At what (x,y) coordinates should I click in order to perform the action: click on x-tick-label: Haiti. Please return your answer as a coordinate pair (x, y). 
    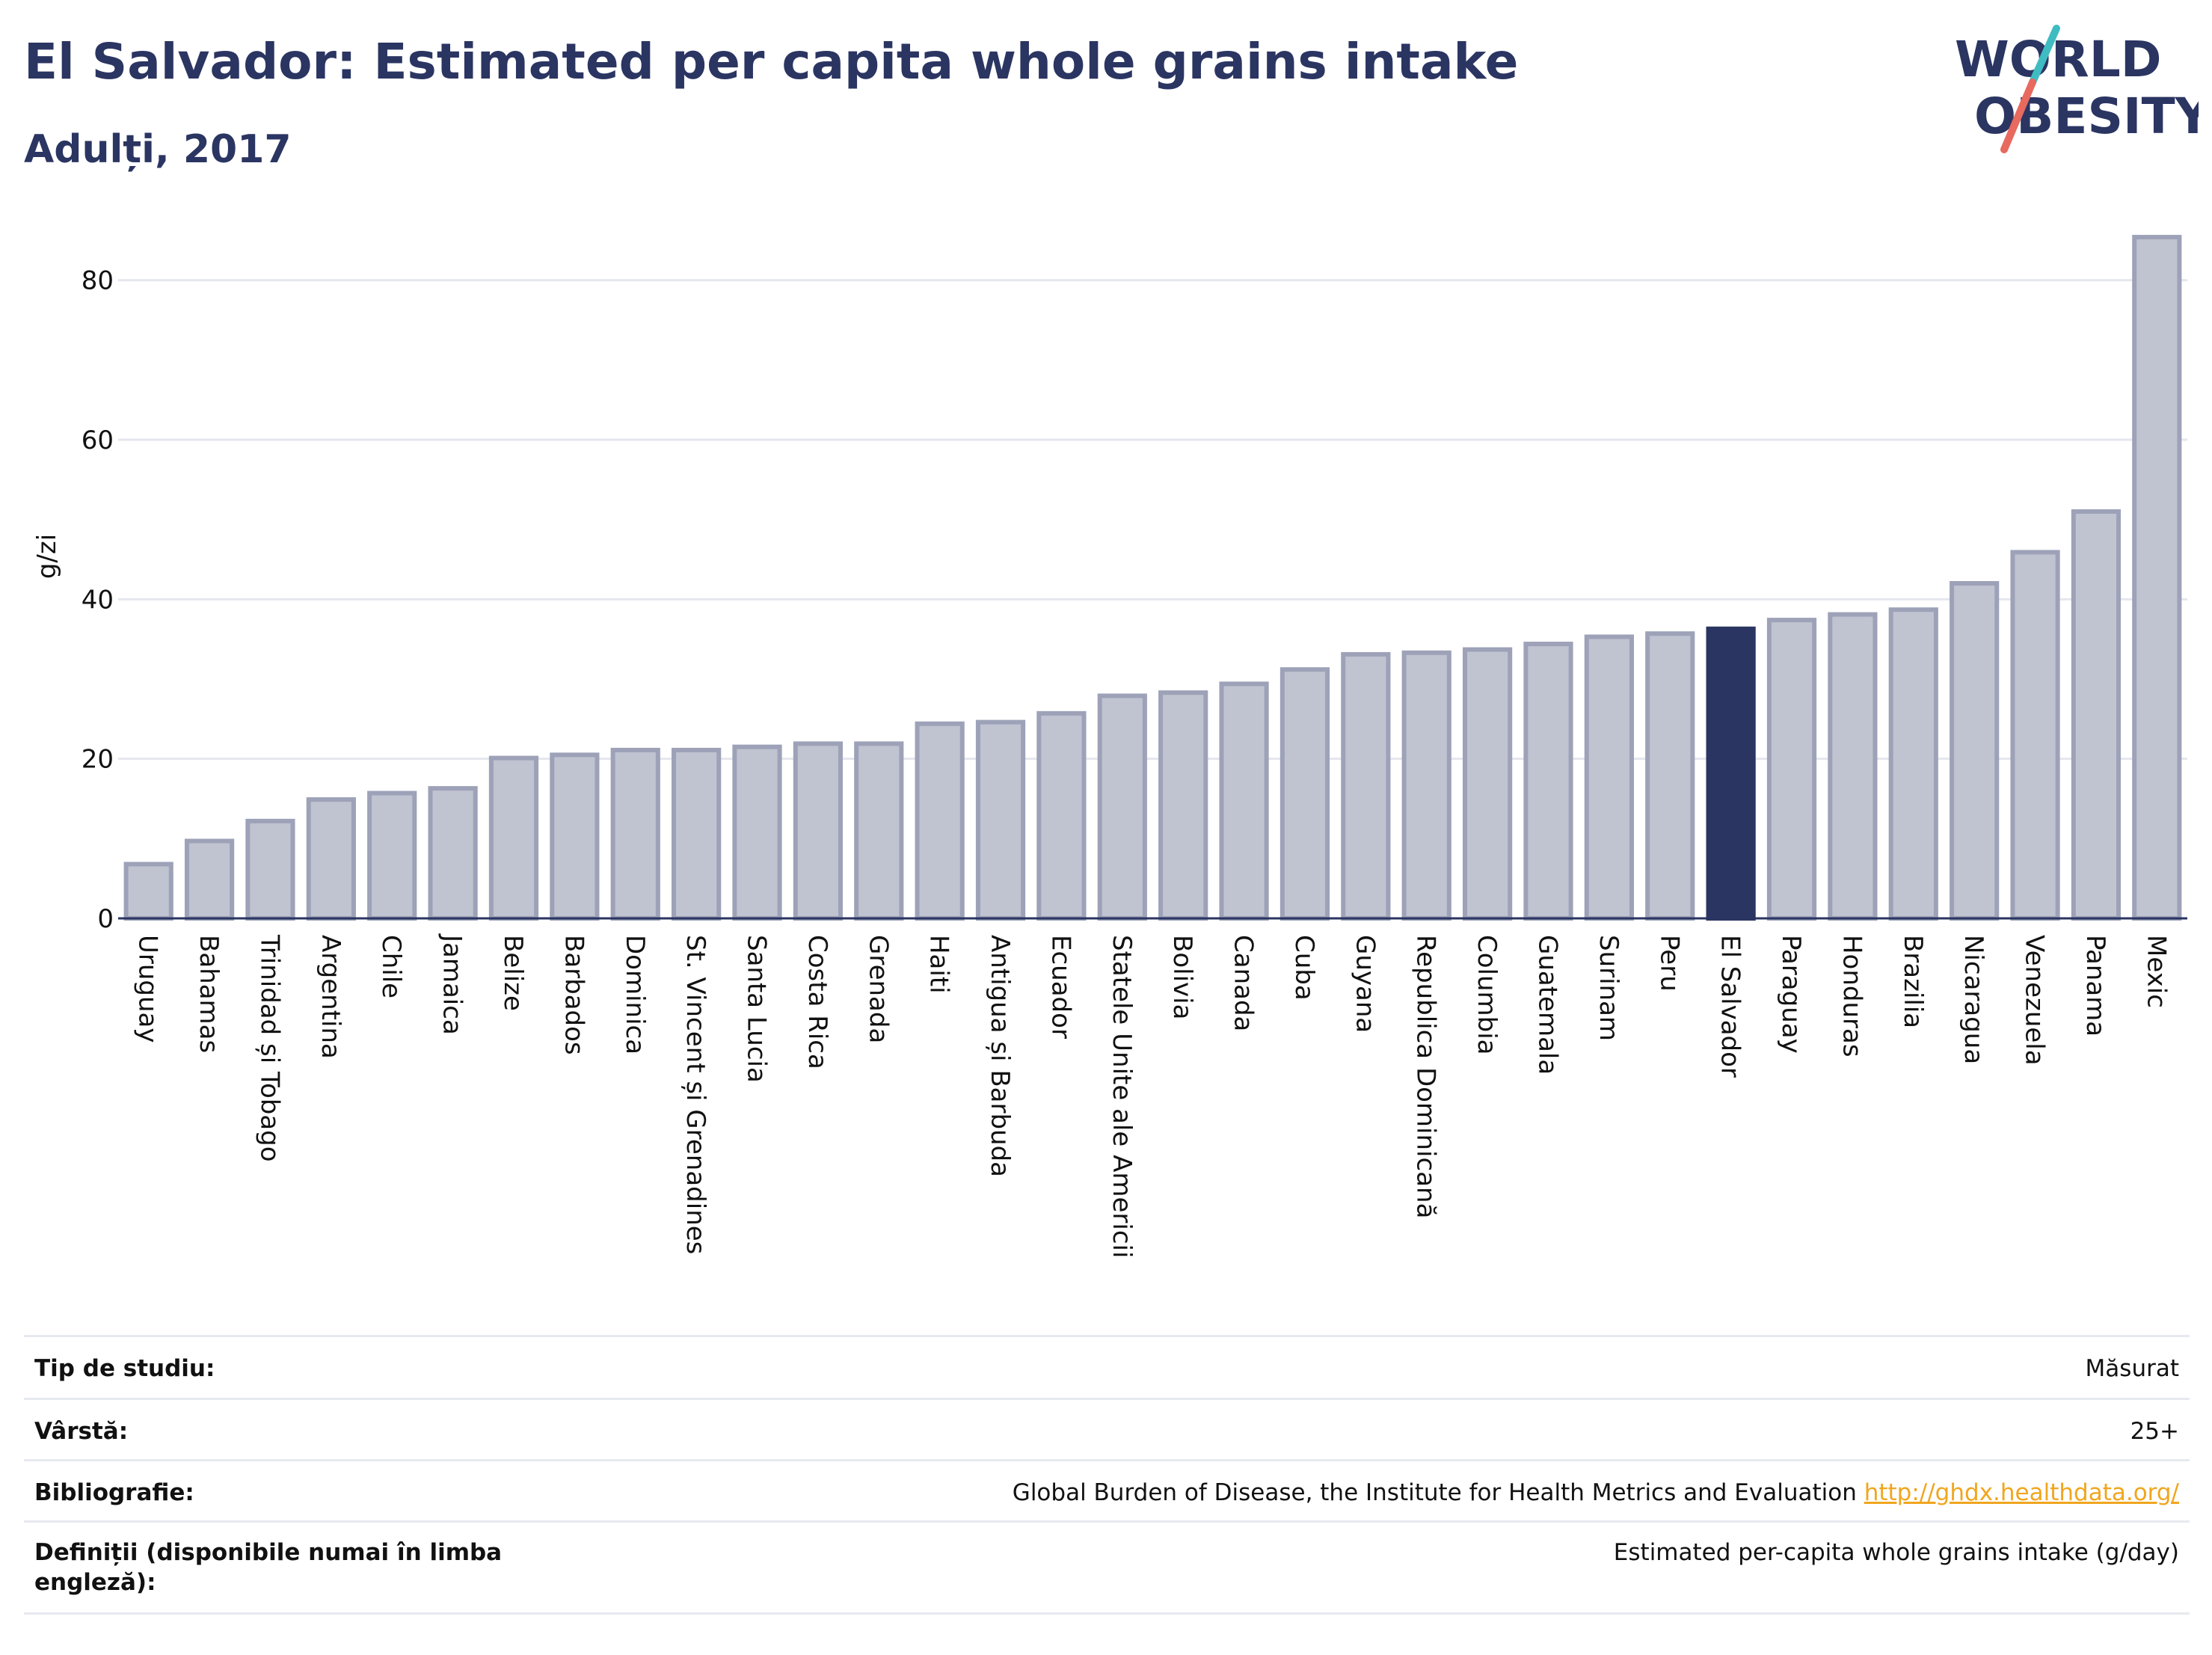
    Looking at the image, I should click on (939, 964).